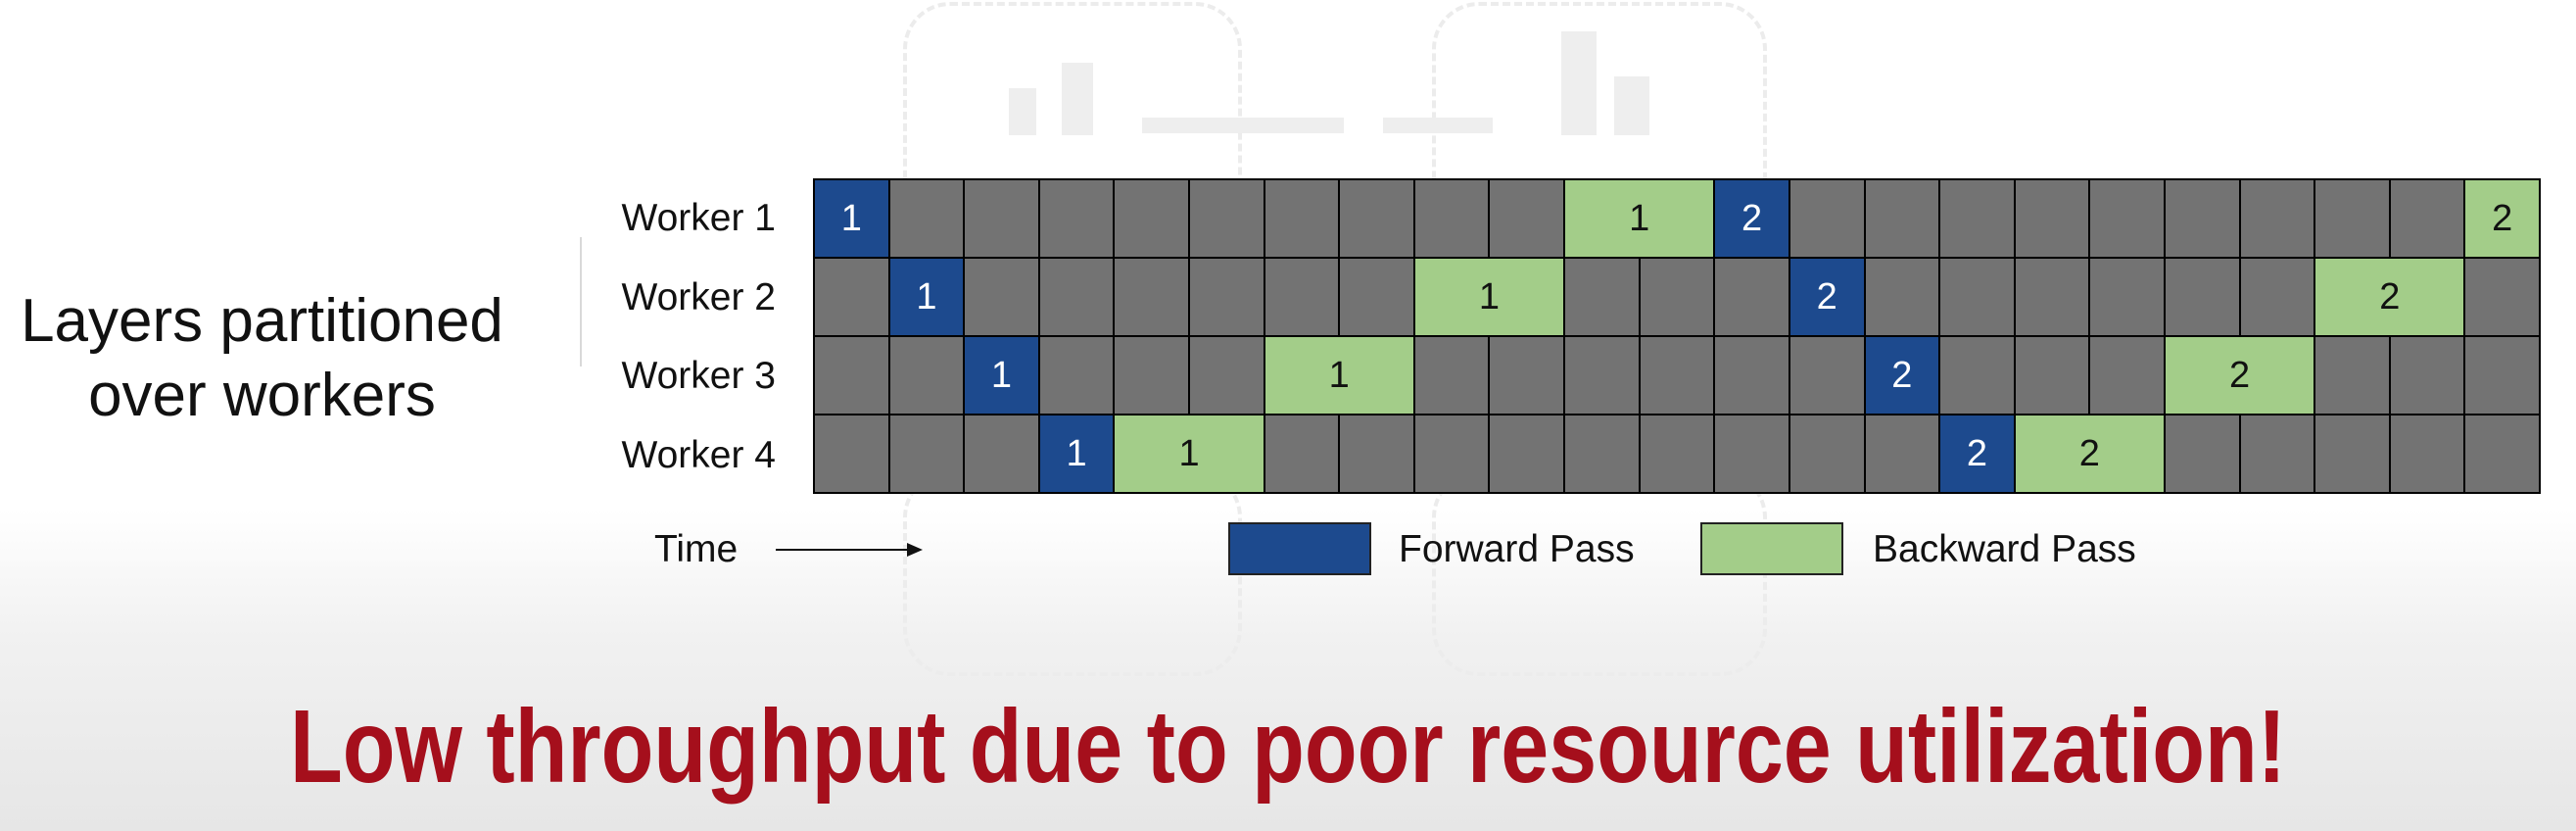  What do you see at coordinates (262, 395) in the screenshot?
I see `left-caption-line-2: over workers` at bounding box center [262, 395].